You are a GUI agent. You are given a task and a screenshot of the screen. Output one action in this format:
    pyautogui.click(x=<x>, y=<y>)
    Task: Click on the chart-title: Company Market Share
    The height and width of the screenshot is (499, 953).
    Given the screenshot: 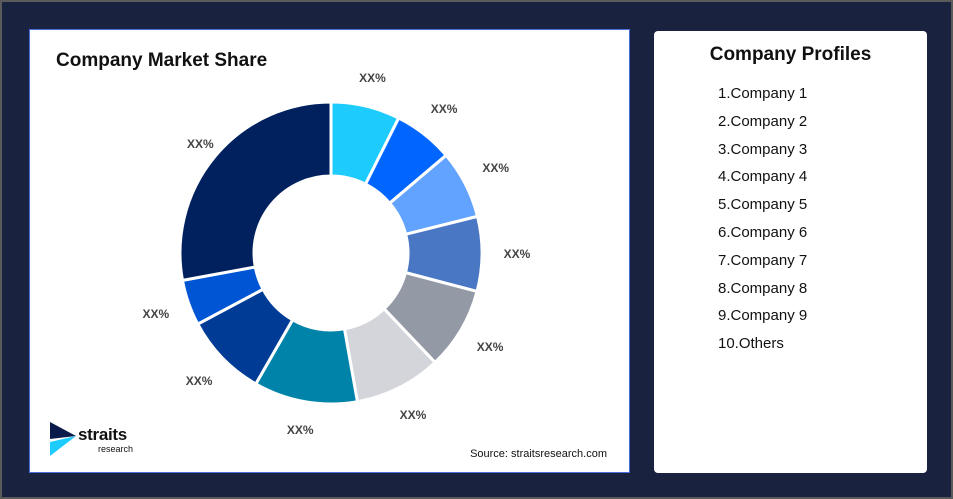 What is the action you would take?
    pyautogui.click(x=162, y=60)
    